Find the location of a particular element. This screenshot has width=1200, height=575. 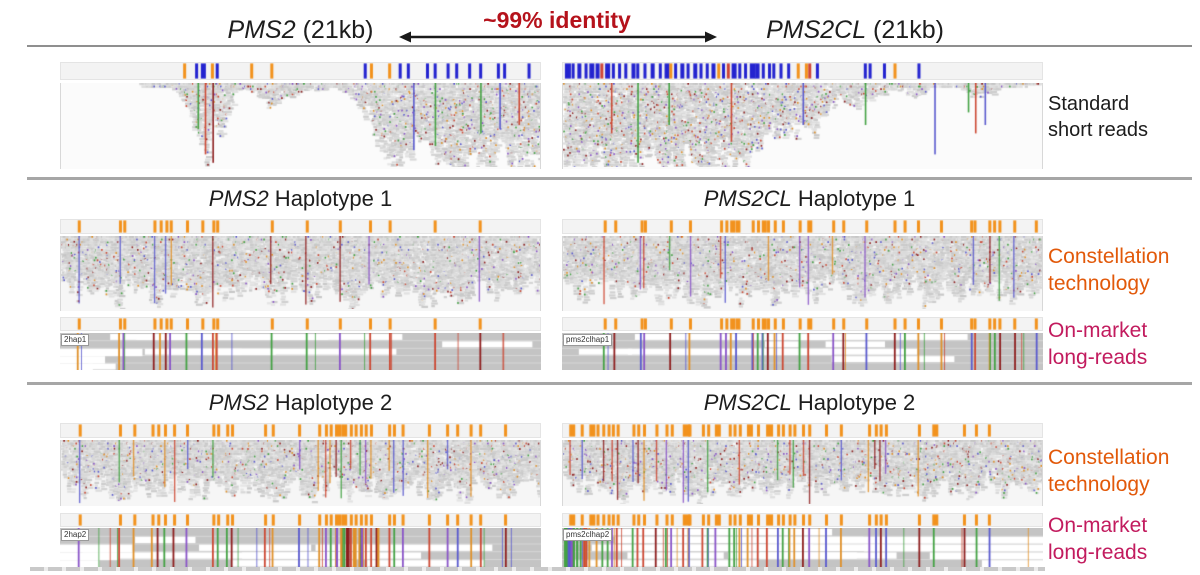

pms2-hap1-longreads-variant-strip is located at coordinates (300, 324).